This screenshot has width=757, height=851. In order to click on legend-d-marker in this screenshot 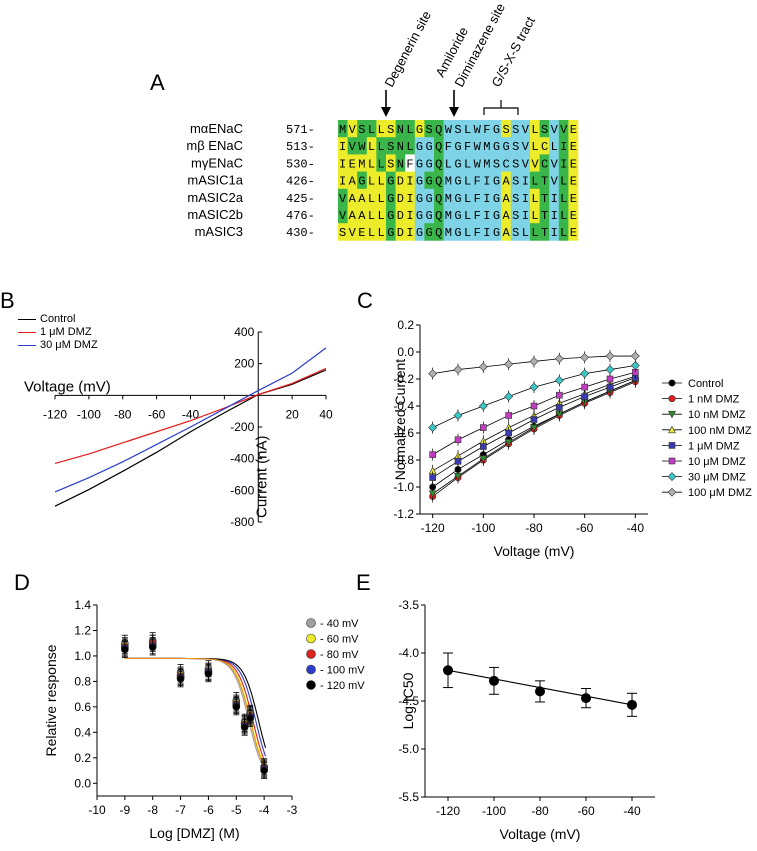, I will do `click(311, 669)`.